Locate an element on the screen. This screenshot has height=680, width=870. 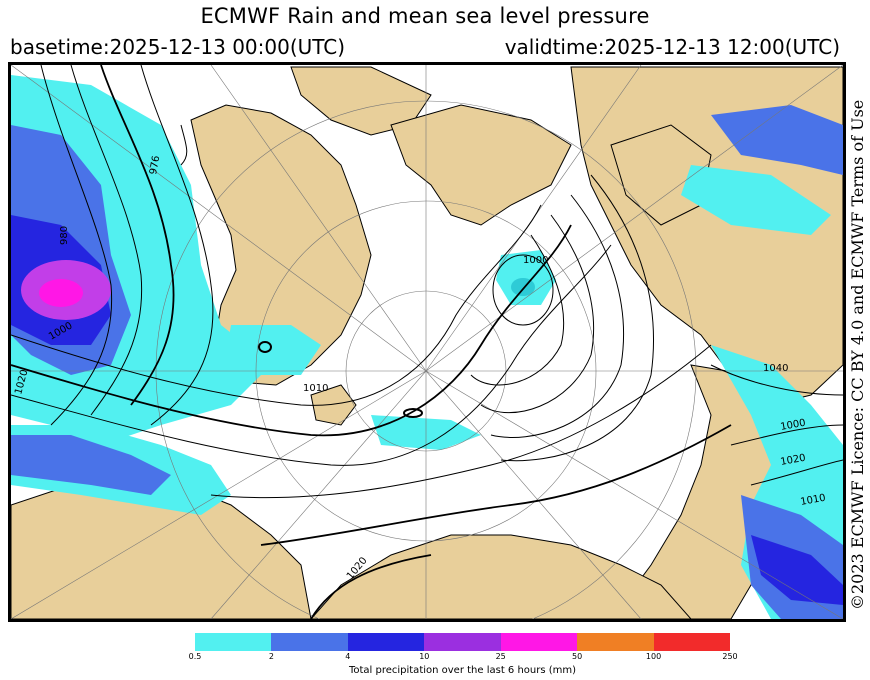
canadian-archipelago-land is located at coordinates (481, 165).